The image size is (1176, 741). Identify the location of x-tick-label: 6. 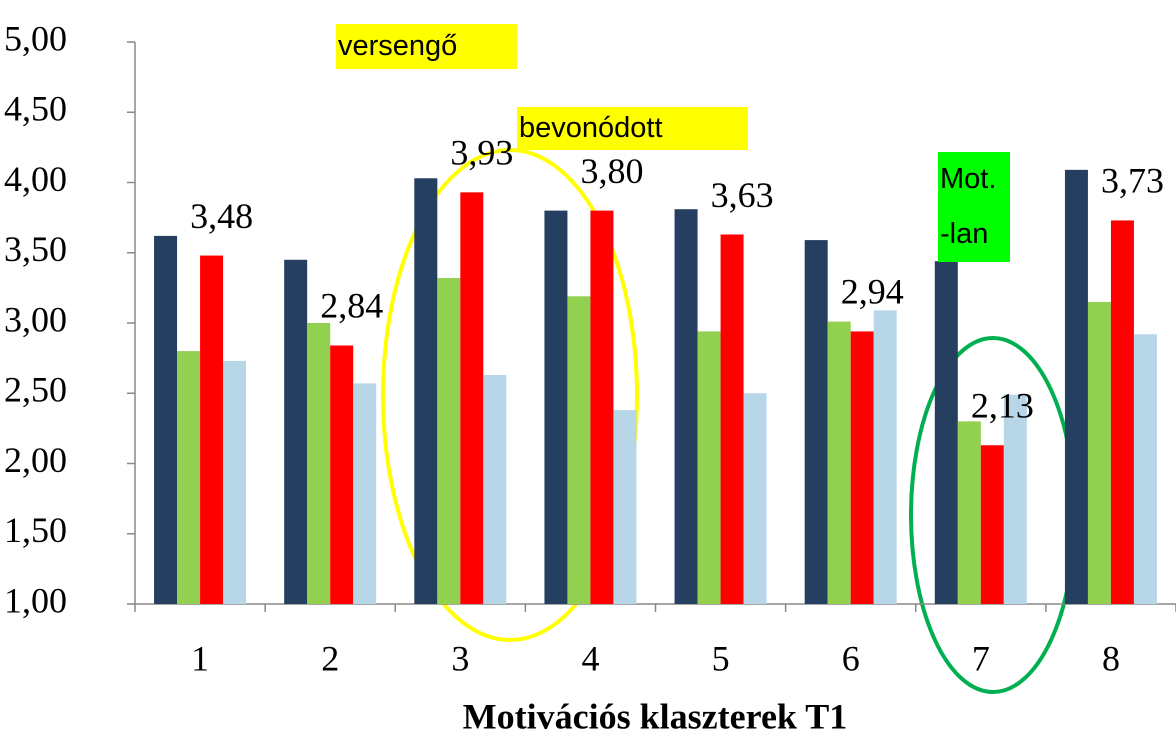
(851, 658).